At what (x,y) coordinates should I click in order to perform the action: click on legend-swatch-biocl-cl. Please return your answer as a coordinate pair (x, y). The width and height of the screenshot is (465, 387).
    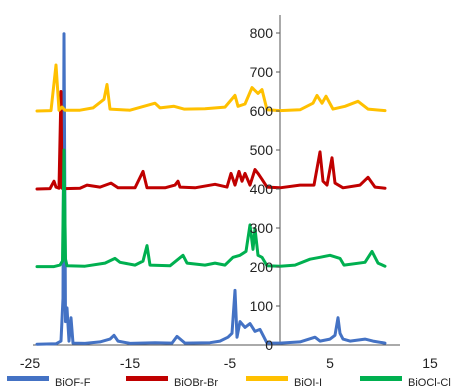
    Looking at the image, I should click on (381, 378).